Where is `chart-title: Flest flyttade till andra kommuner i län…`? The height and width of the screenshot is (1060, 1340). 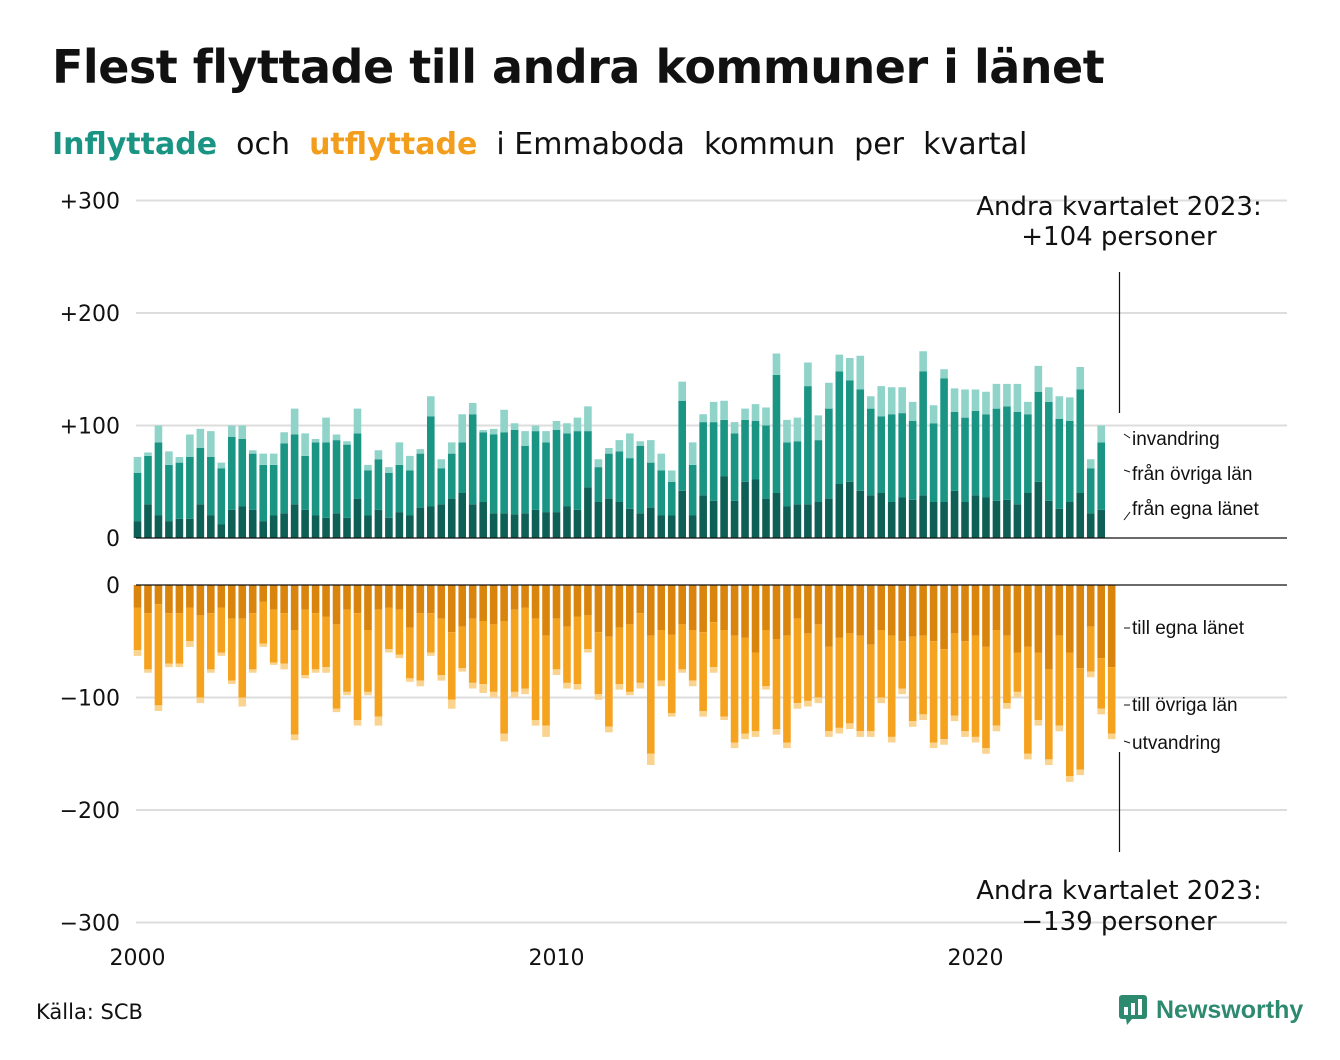
chart-title: Flest flyttade till andra kommuner i län… is located at coordinates (578, 67).